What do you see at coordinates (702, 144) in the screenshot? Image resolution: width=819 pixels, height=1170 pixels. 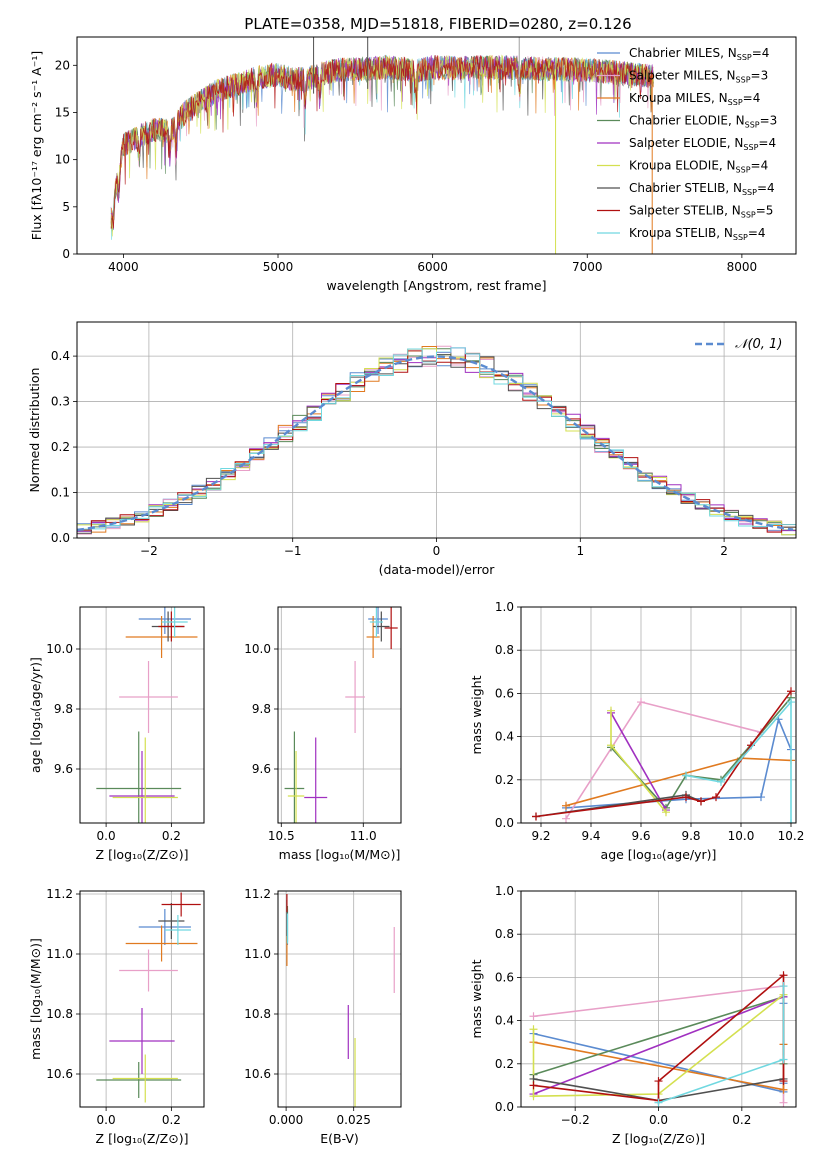 I see `legend-entry-5: Salpeter ELODIE, NSSP=4` at bounding box center [702, 144].